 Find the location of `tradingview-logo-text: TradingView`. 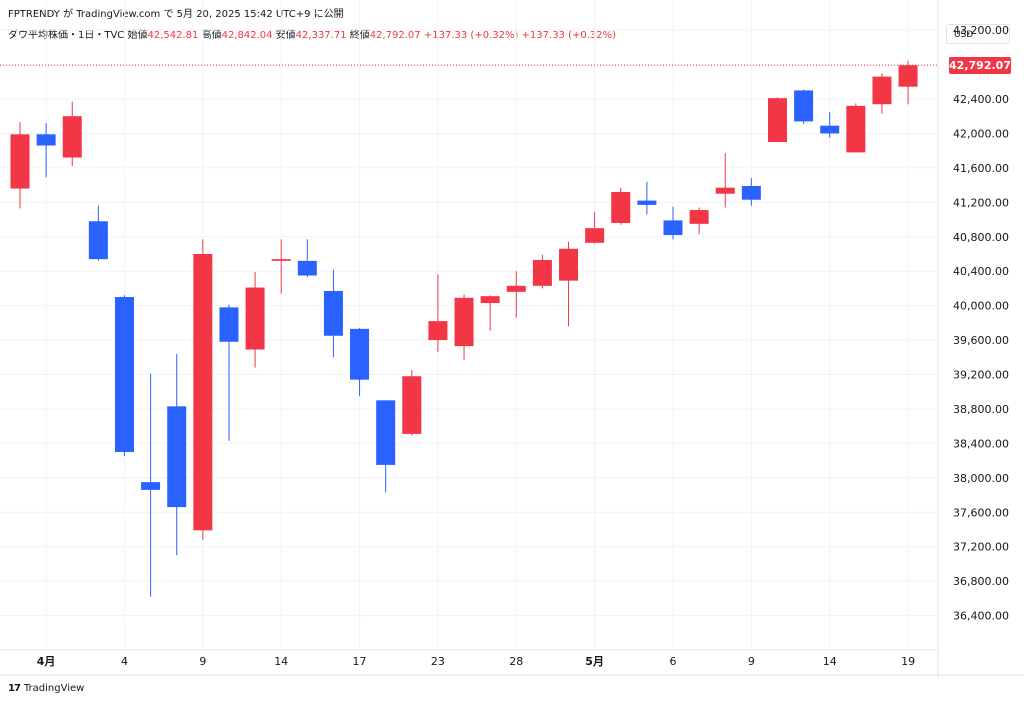

tradingview-logo-text: TradingView is located at coordinates (54, 688).